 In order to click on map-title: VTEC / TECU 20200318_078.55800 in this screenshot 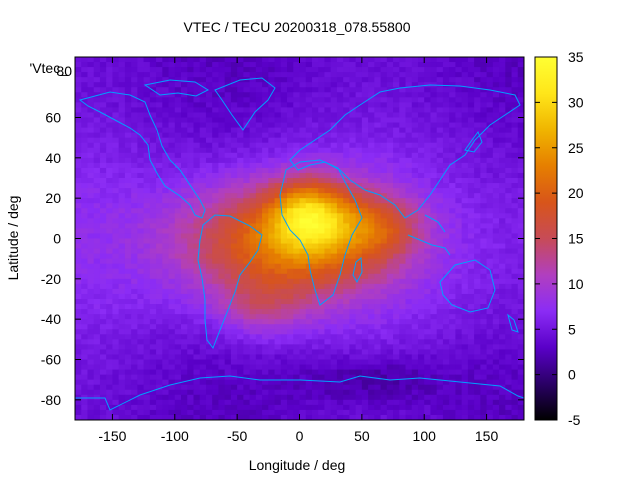, I will do `click(296, 27)`.